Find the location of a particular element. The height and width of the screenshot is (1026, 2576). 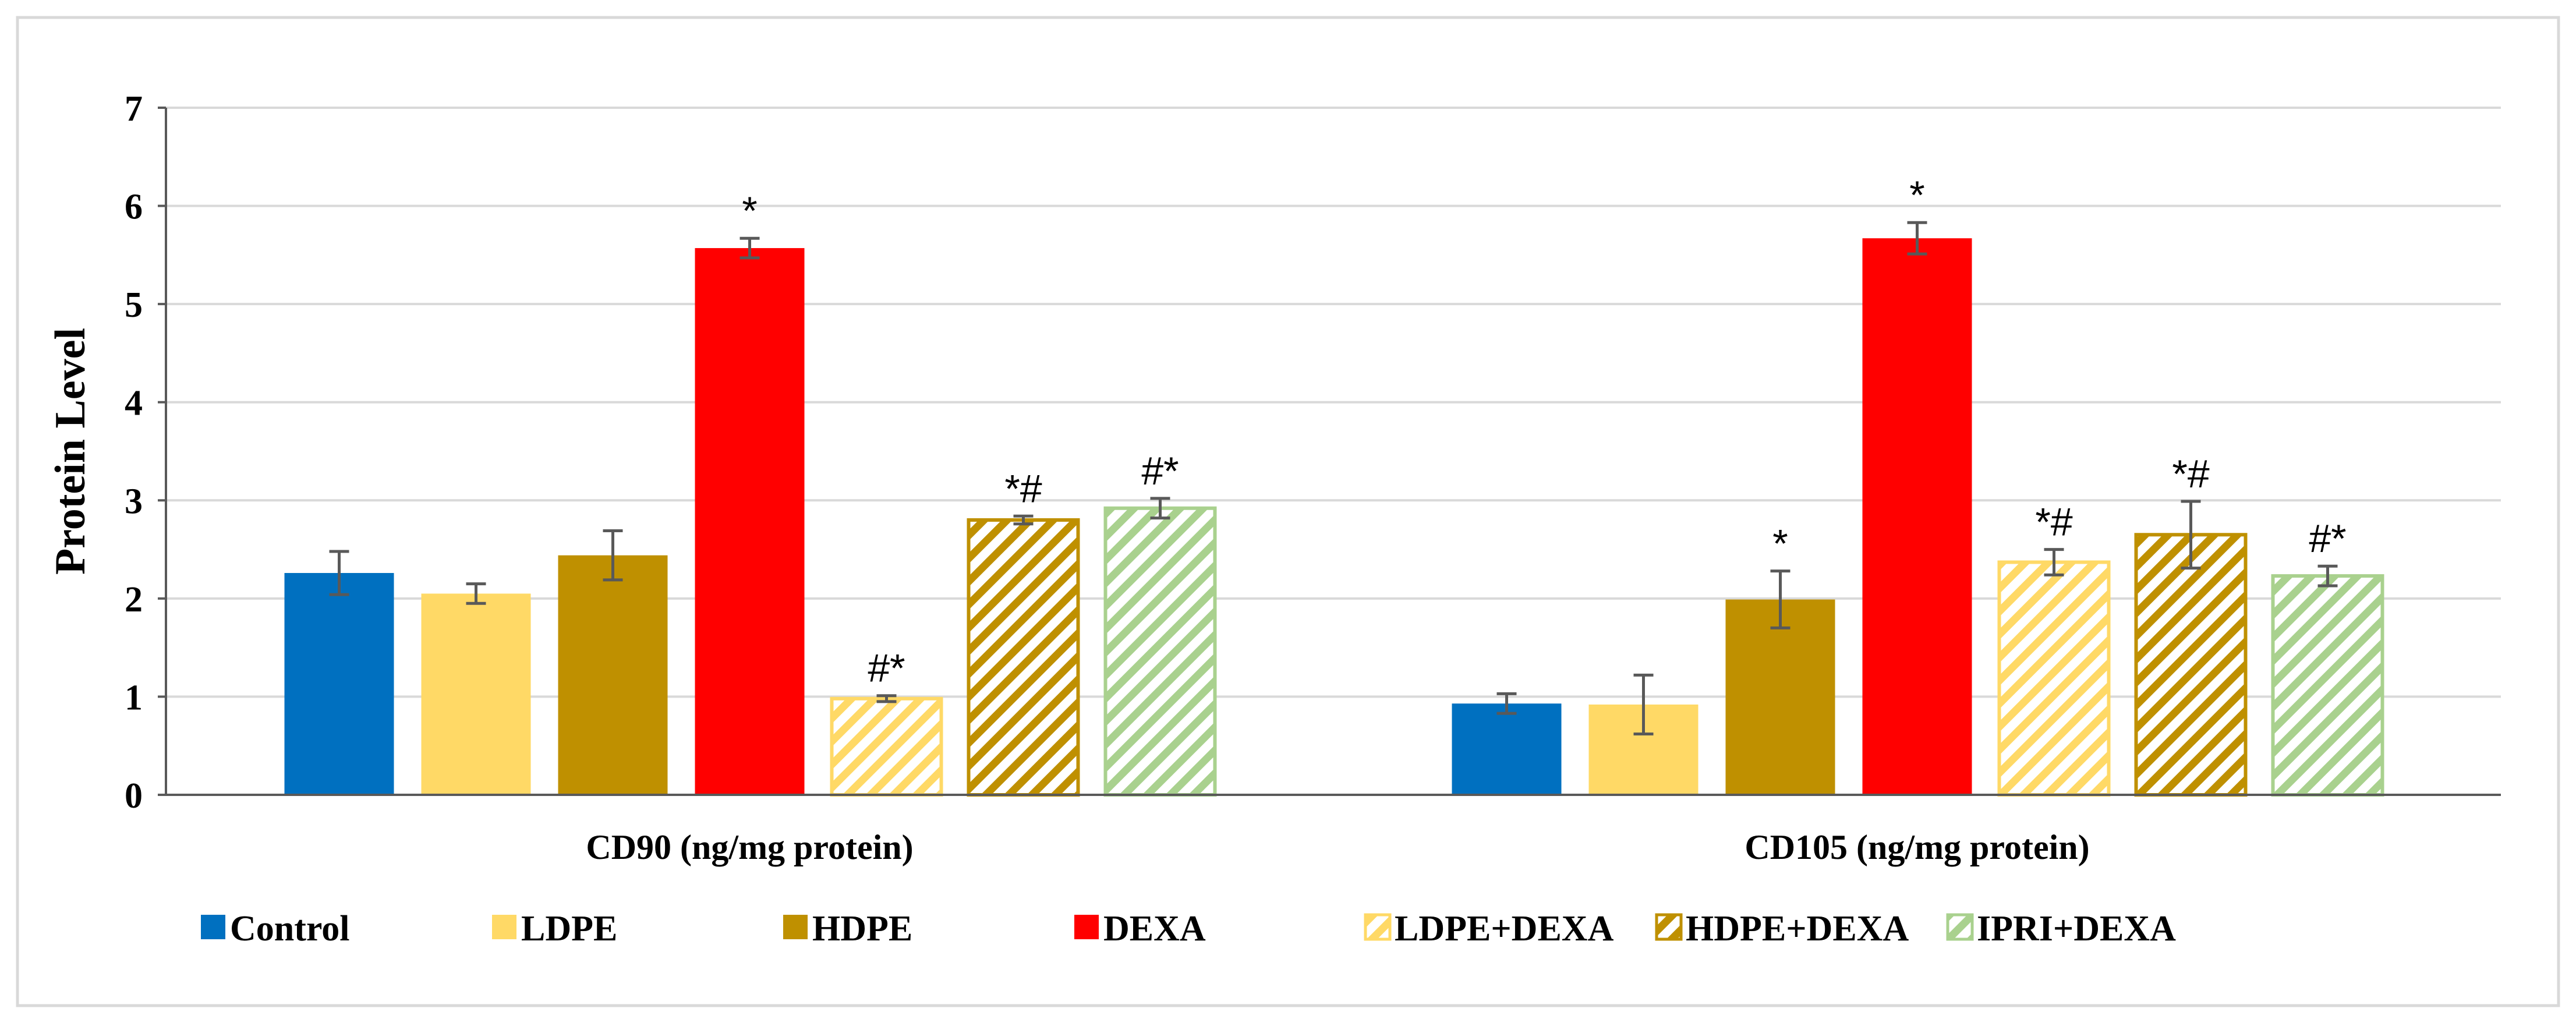

legend-label: Control is located at coordinates (290, 929).